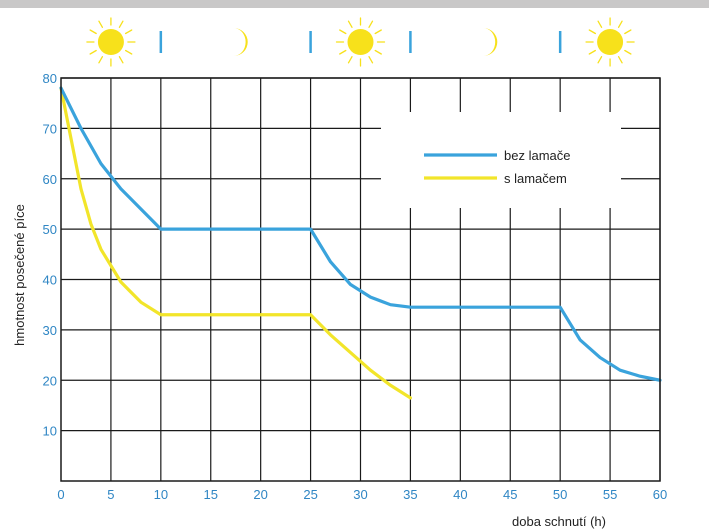 Image resolution: width=709 pixels, height=531 pixels. Describe the element at coordinates (360, 494) in the screenshot. I see `x-tick-label: 30` at that location.